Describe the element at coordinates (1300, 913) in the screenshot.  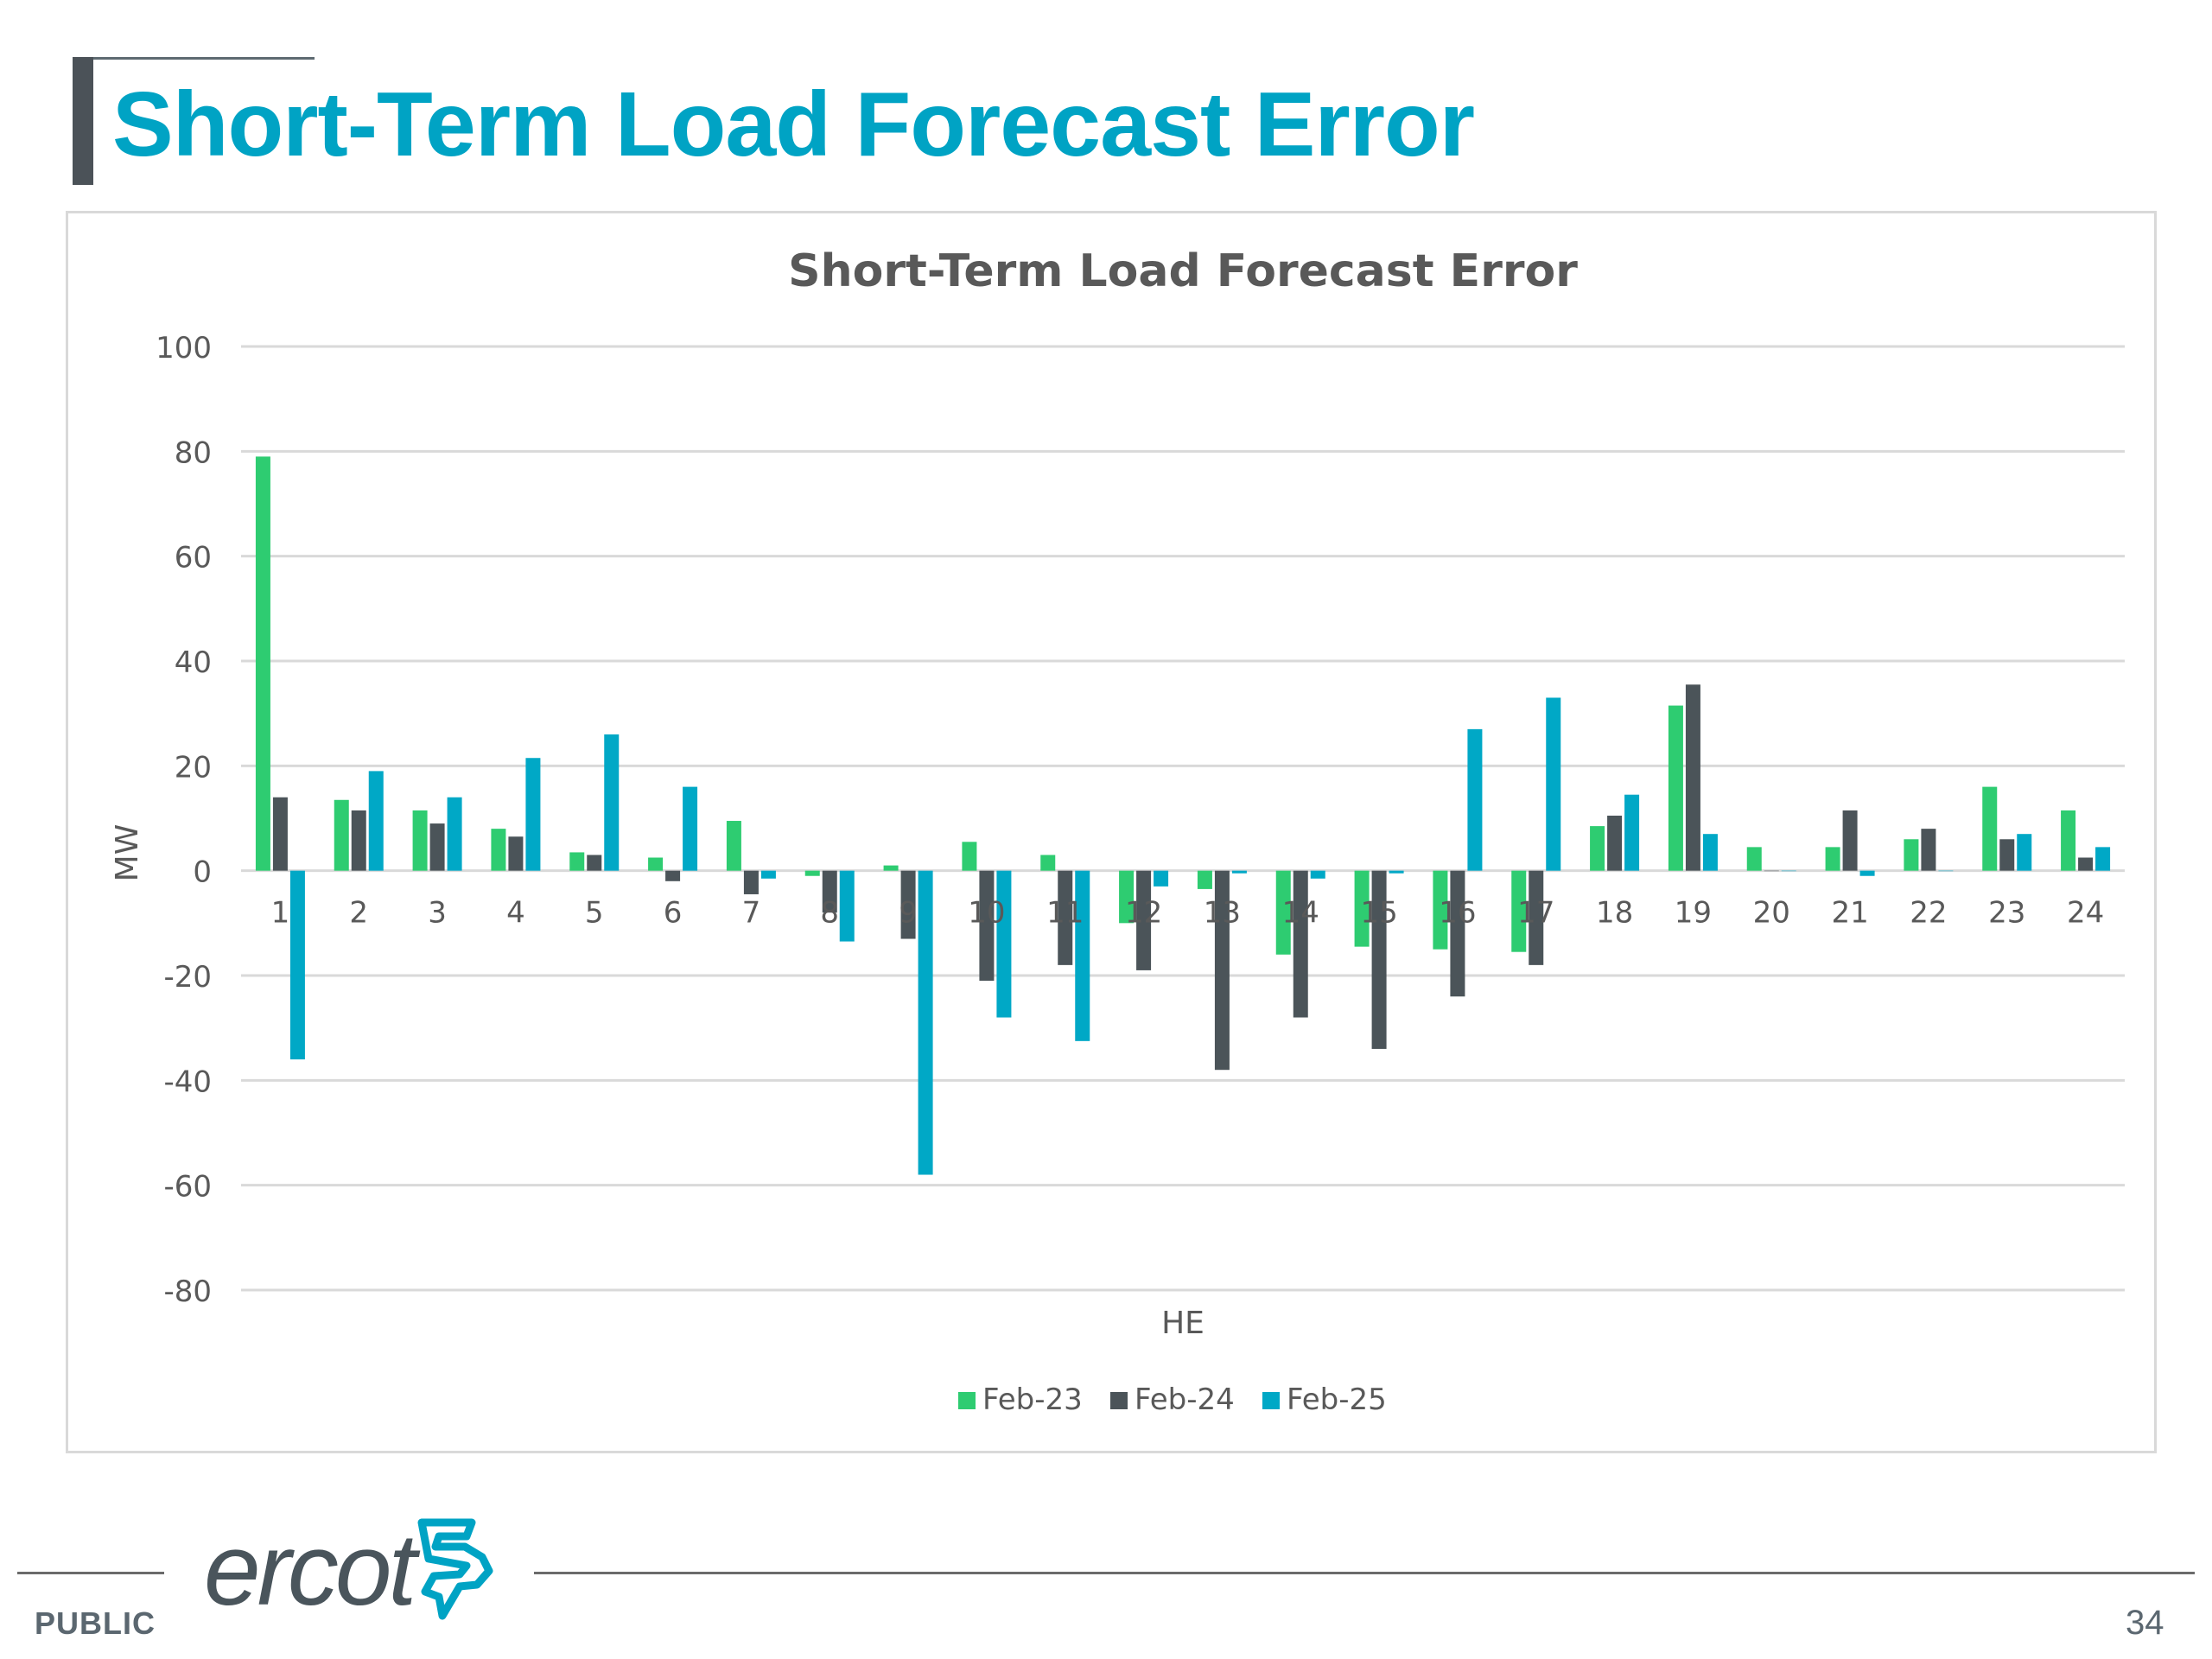
I see `x-tick-label: 14` at that location.